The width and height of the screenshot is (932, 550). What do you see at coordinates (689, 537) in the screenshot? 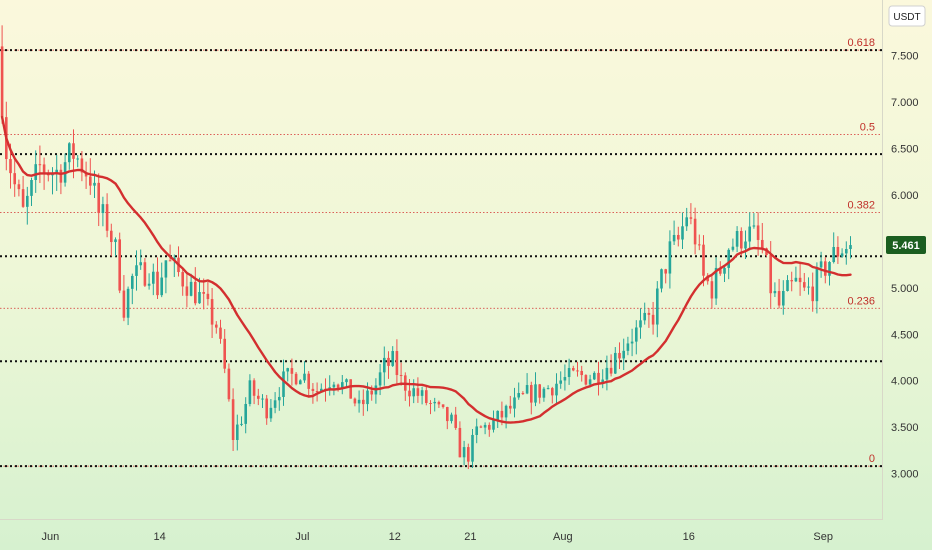
I see `x-tick-label: 16` at bounding box center [689, 537].